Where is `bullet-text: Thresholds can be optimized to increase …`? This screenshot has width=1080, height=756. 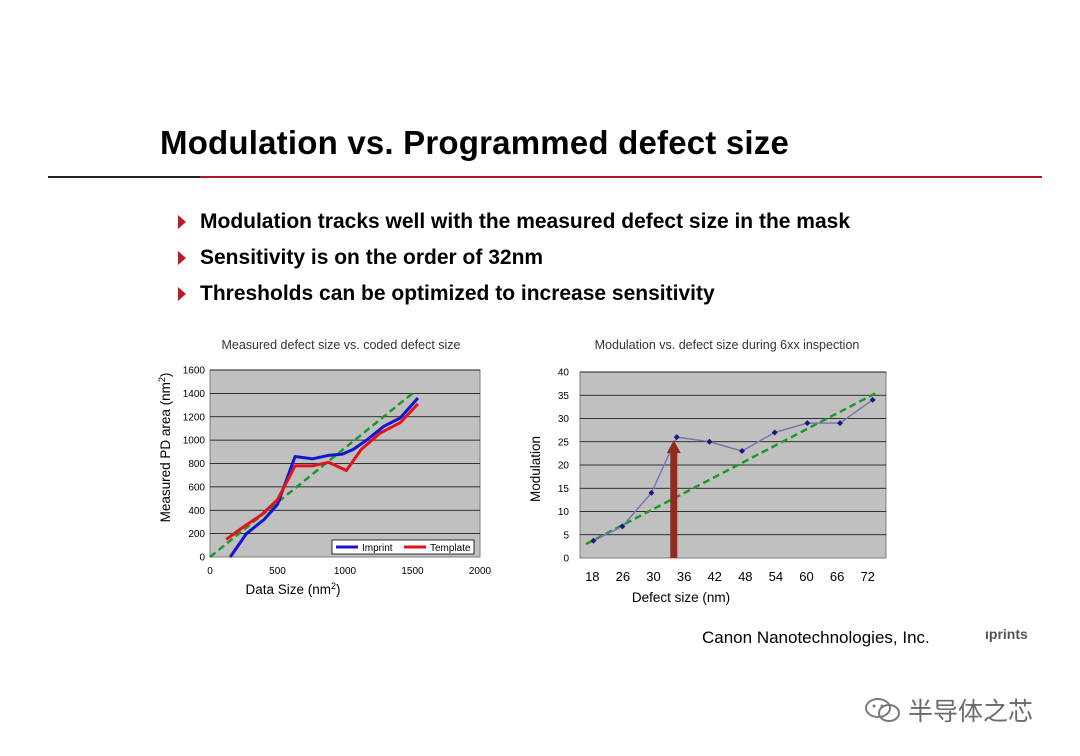
bullet-text: Thresholds can be optimized to increase … is located at coordinates (457, 293).